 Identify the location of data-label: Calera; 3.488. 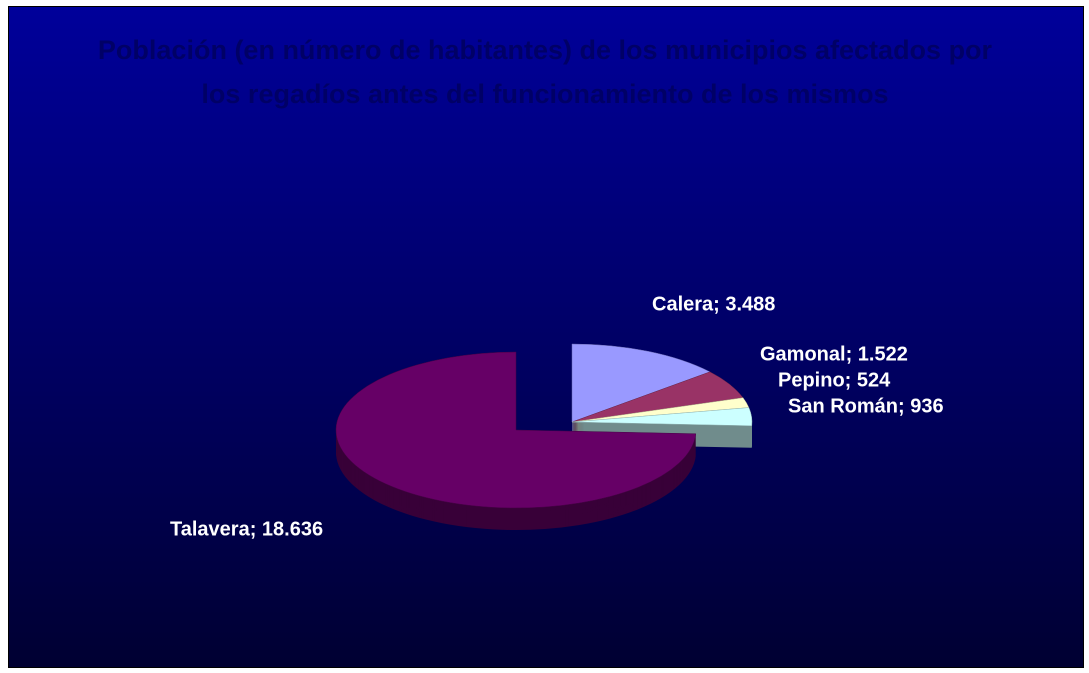
(713, 304).